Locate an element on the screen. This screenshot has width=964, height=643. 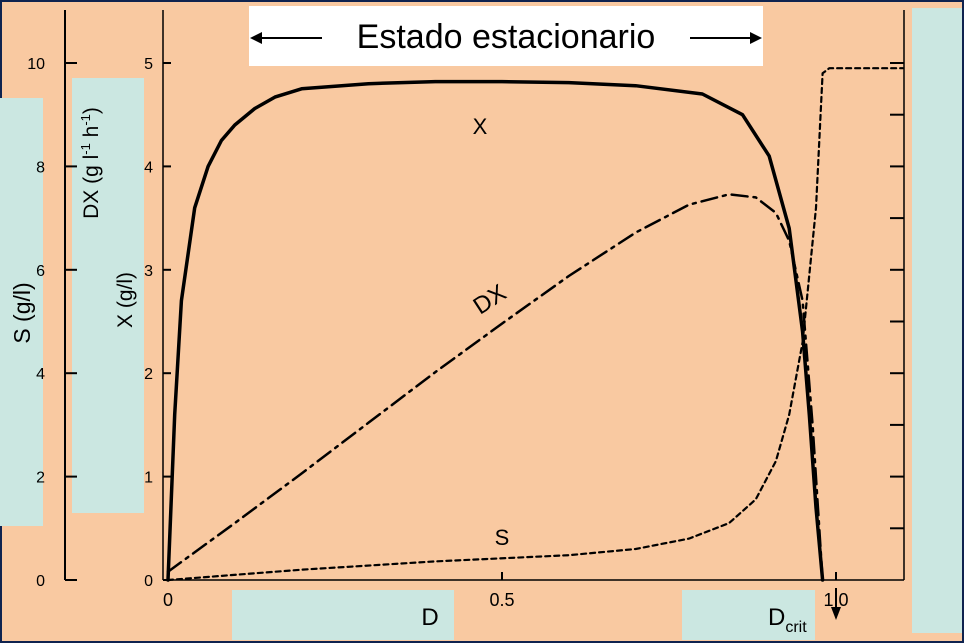
title-box is located at coordinates (506, 36).